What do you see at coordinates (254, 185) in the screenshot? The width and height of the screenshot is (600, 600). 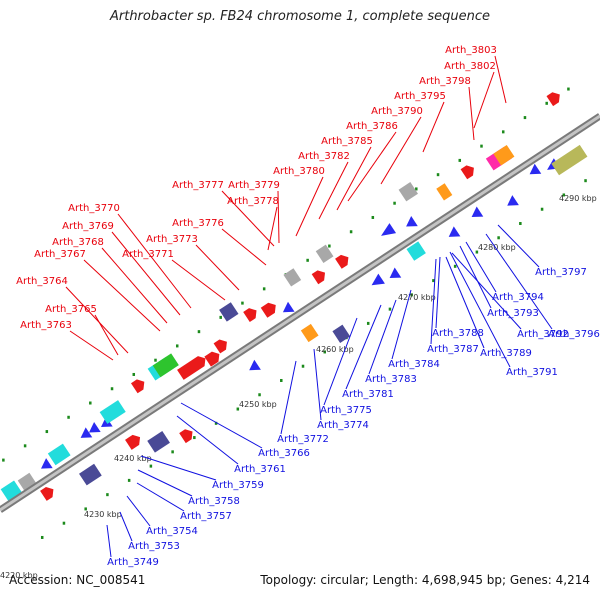 I see `gene-label-forward: Arth_3779` at bounding box center [254, 185].